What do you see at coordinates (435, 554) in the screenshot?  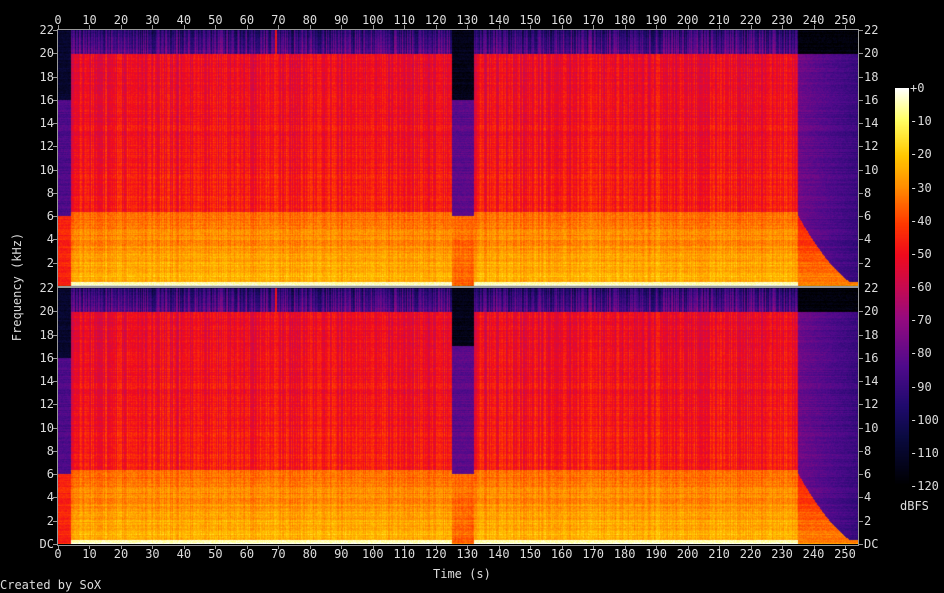 I see `x-tick-label-bottom: 120` at bounding box center [435, 554].